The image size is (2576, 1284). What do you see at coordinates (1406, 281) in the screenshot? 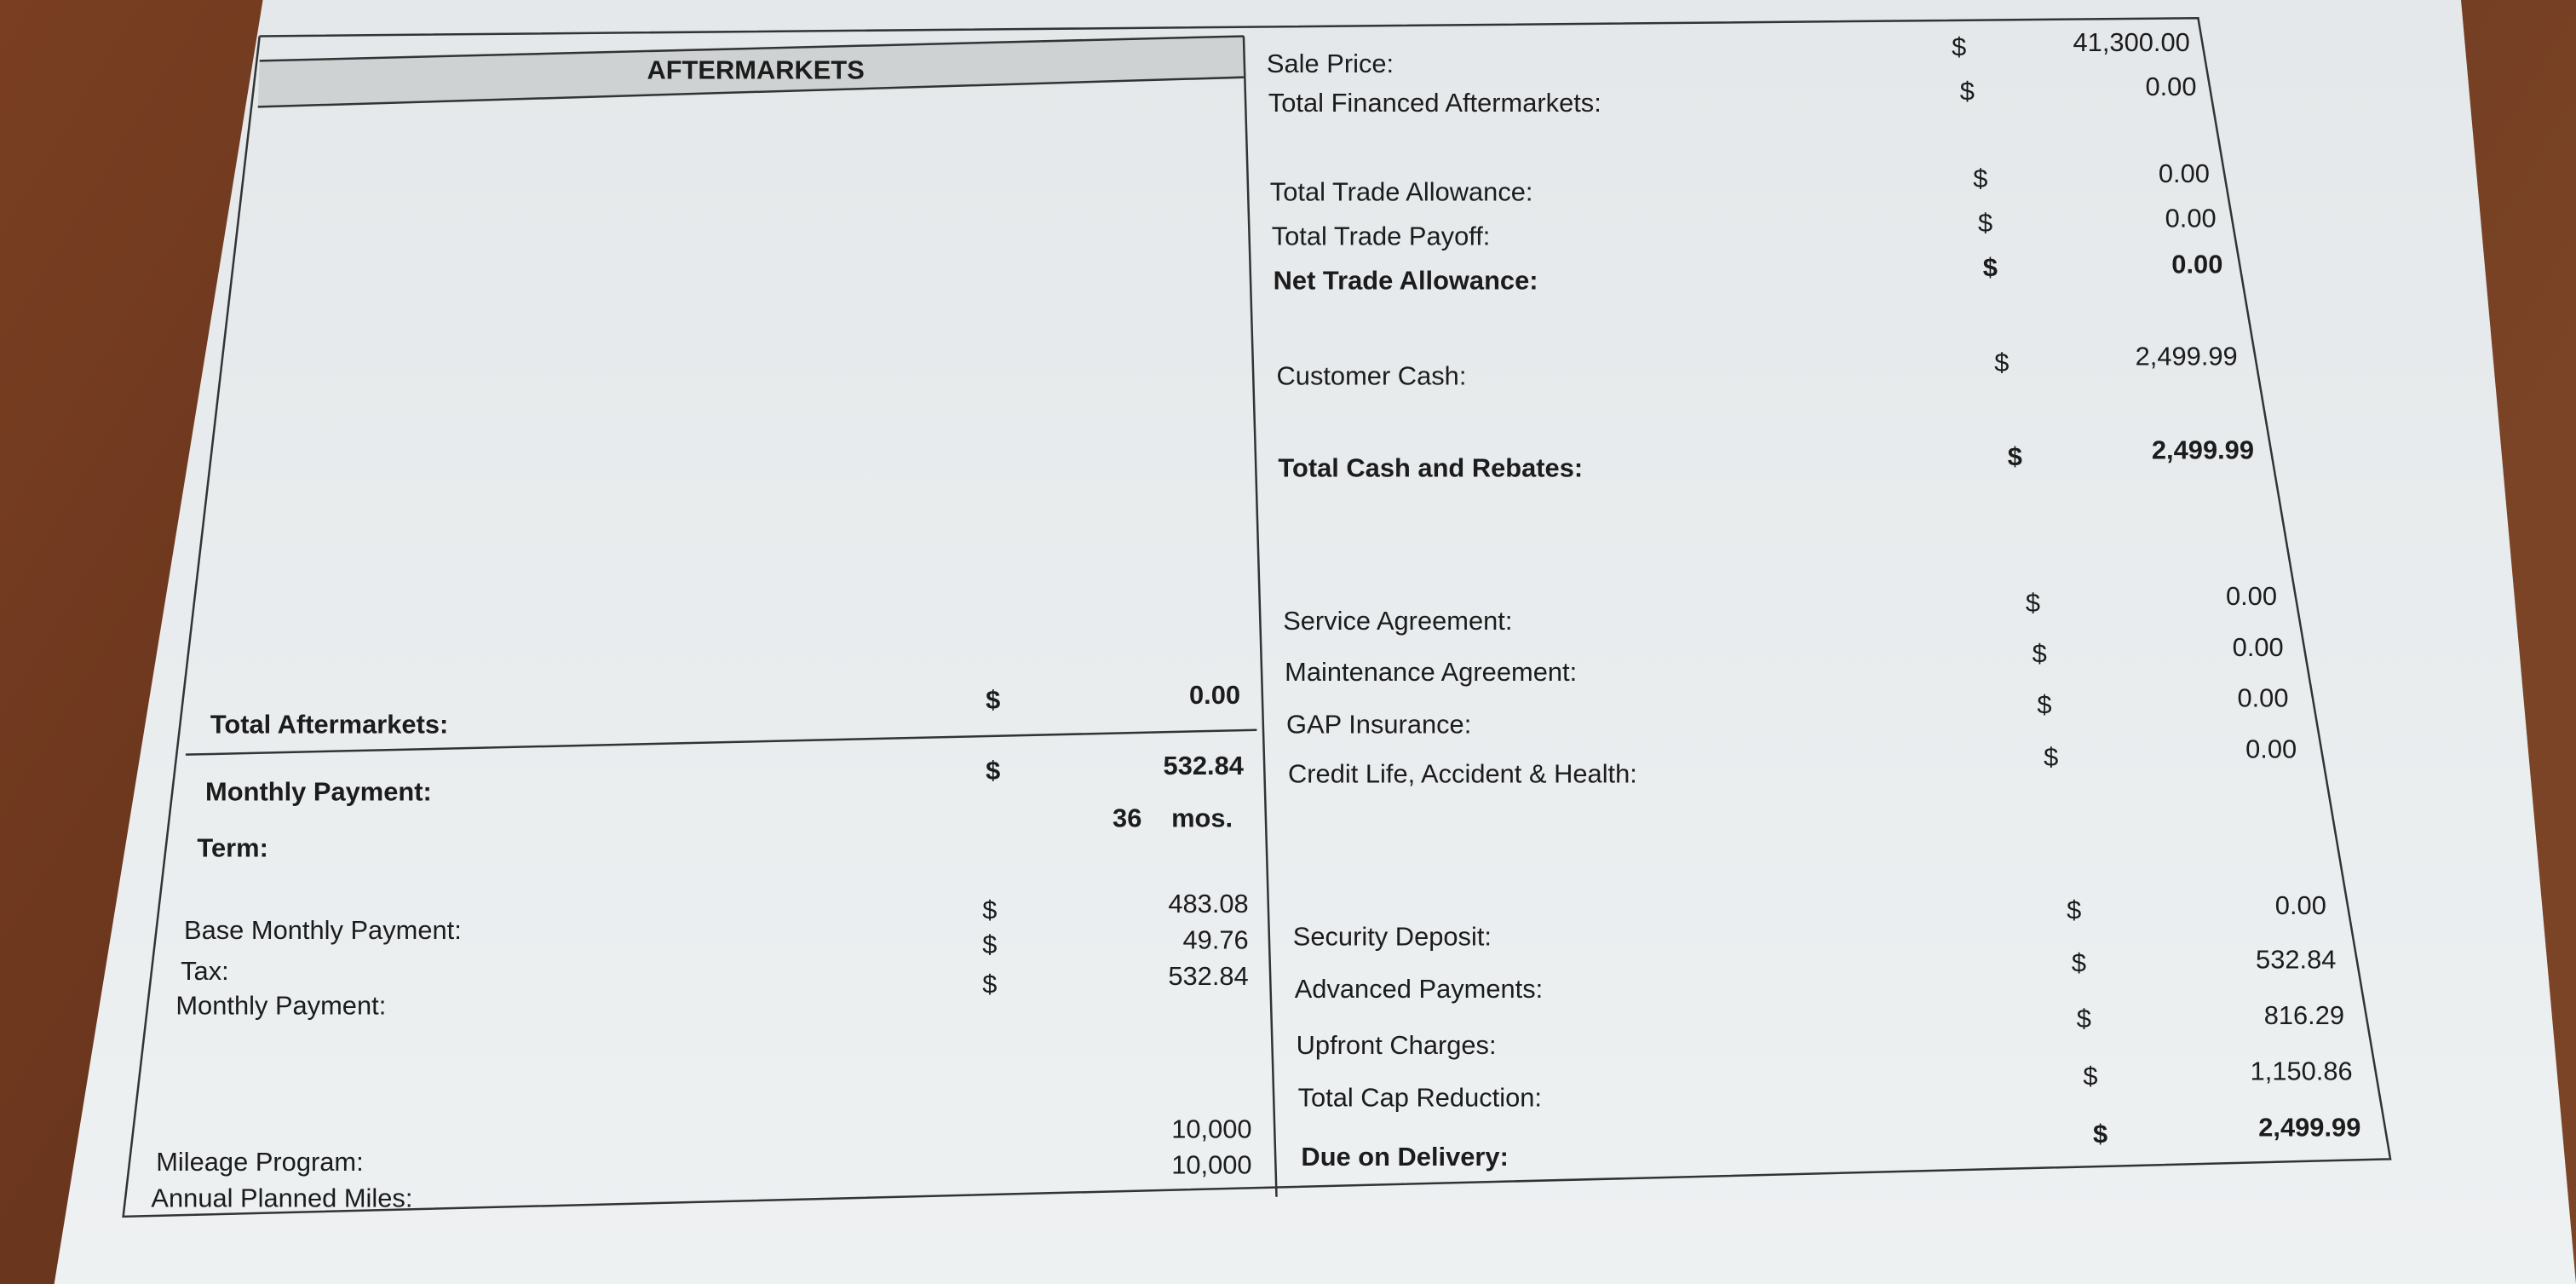
I see `label: Net Trade Allowance:` at bounding box center [1406, 281].